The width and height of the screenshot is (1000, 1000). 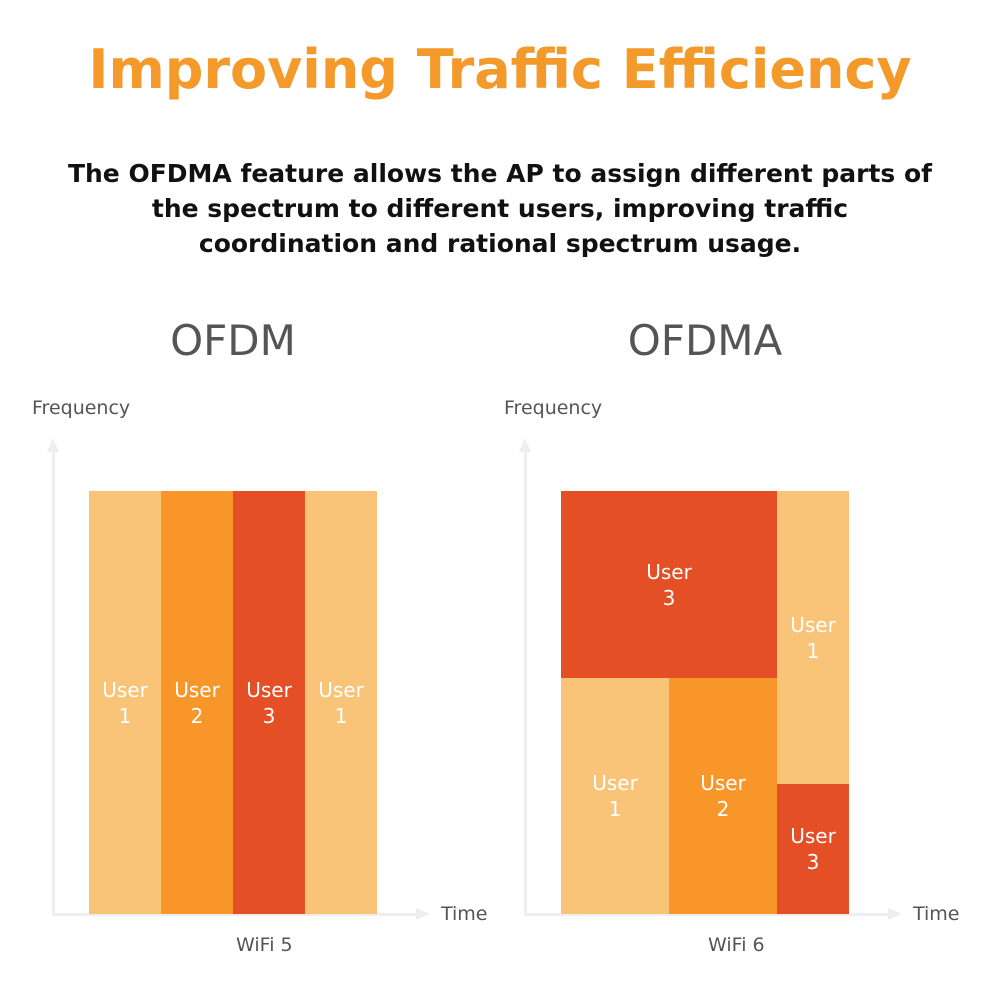 I want to click on ofdma-block-user1-right: User 1, so click(x=813, y=637).